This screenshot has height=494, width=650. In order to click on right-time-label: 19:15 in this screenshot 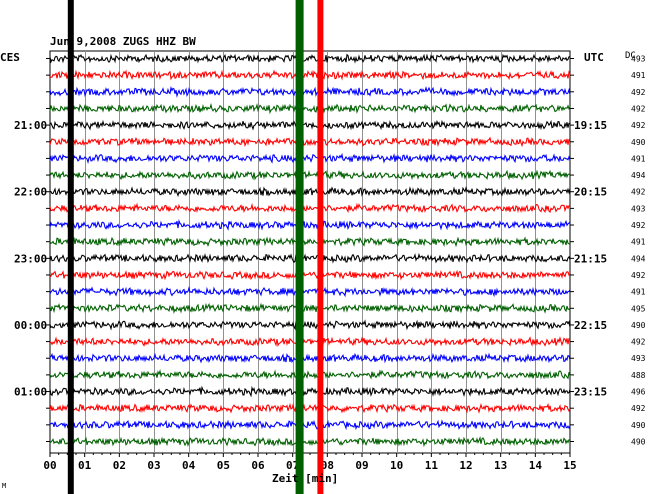, I will do `click(590, 125)`.